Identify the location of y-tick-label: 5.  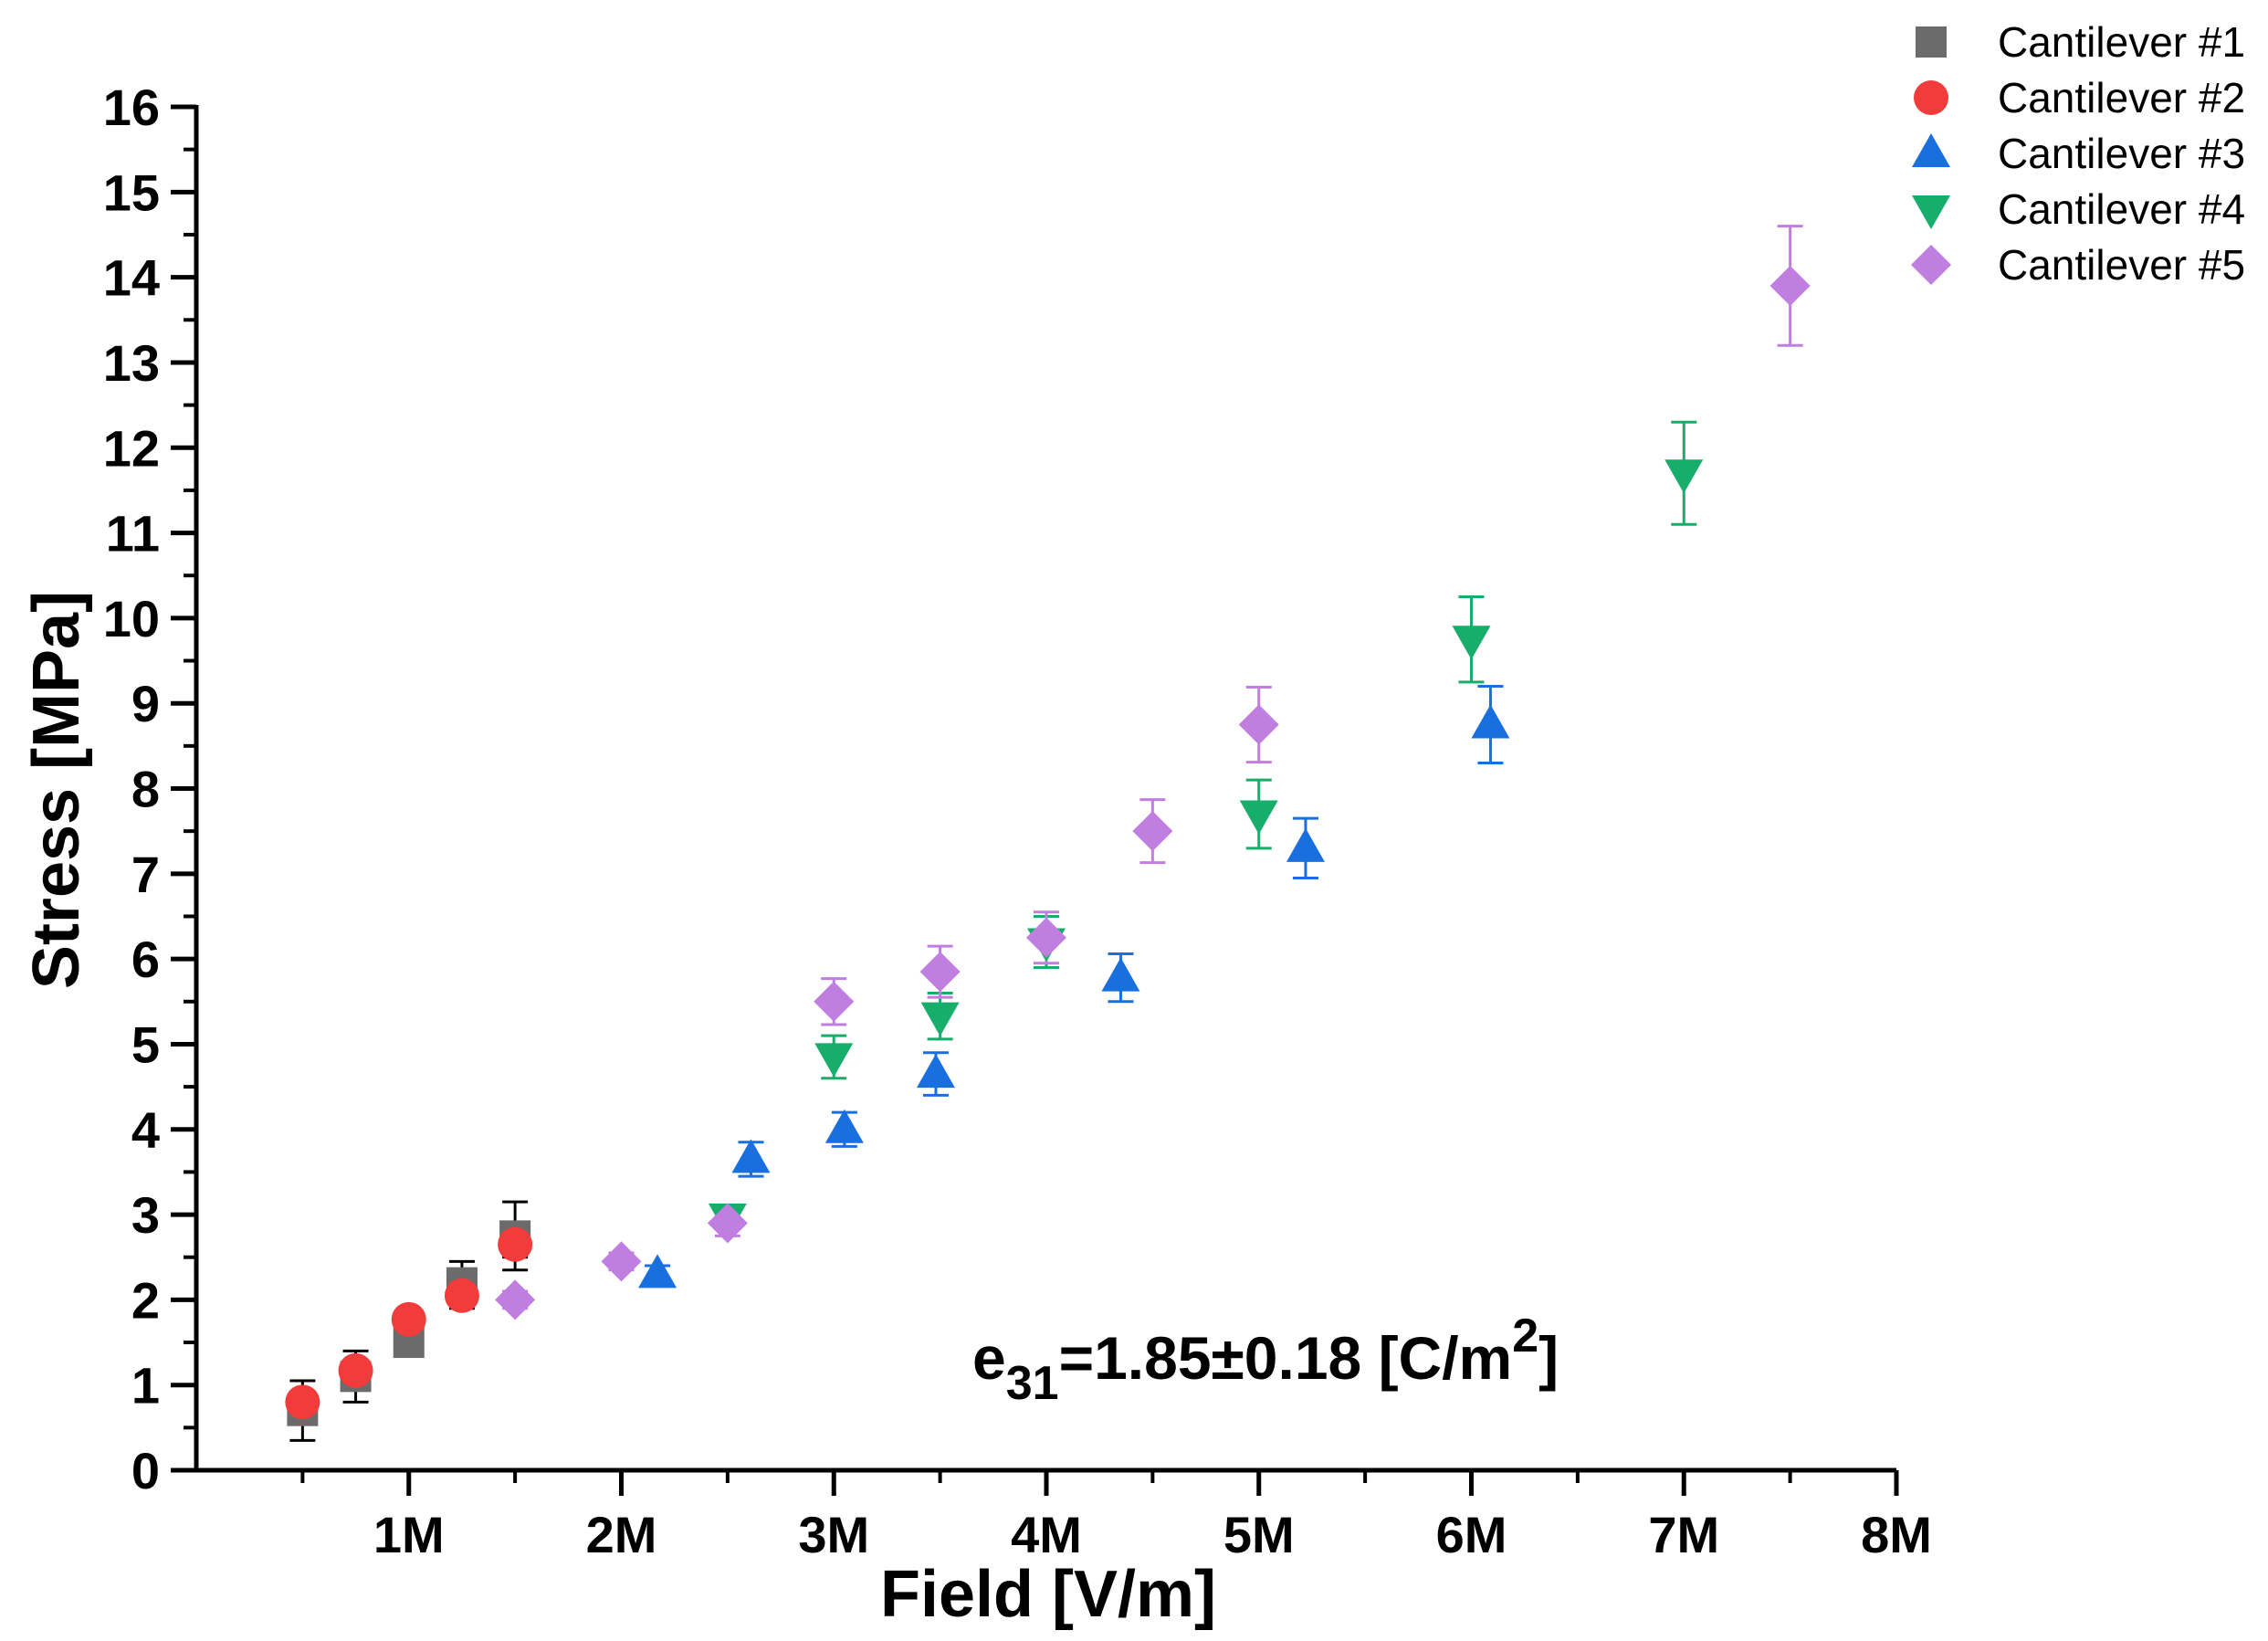
(145, 1044).